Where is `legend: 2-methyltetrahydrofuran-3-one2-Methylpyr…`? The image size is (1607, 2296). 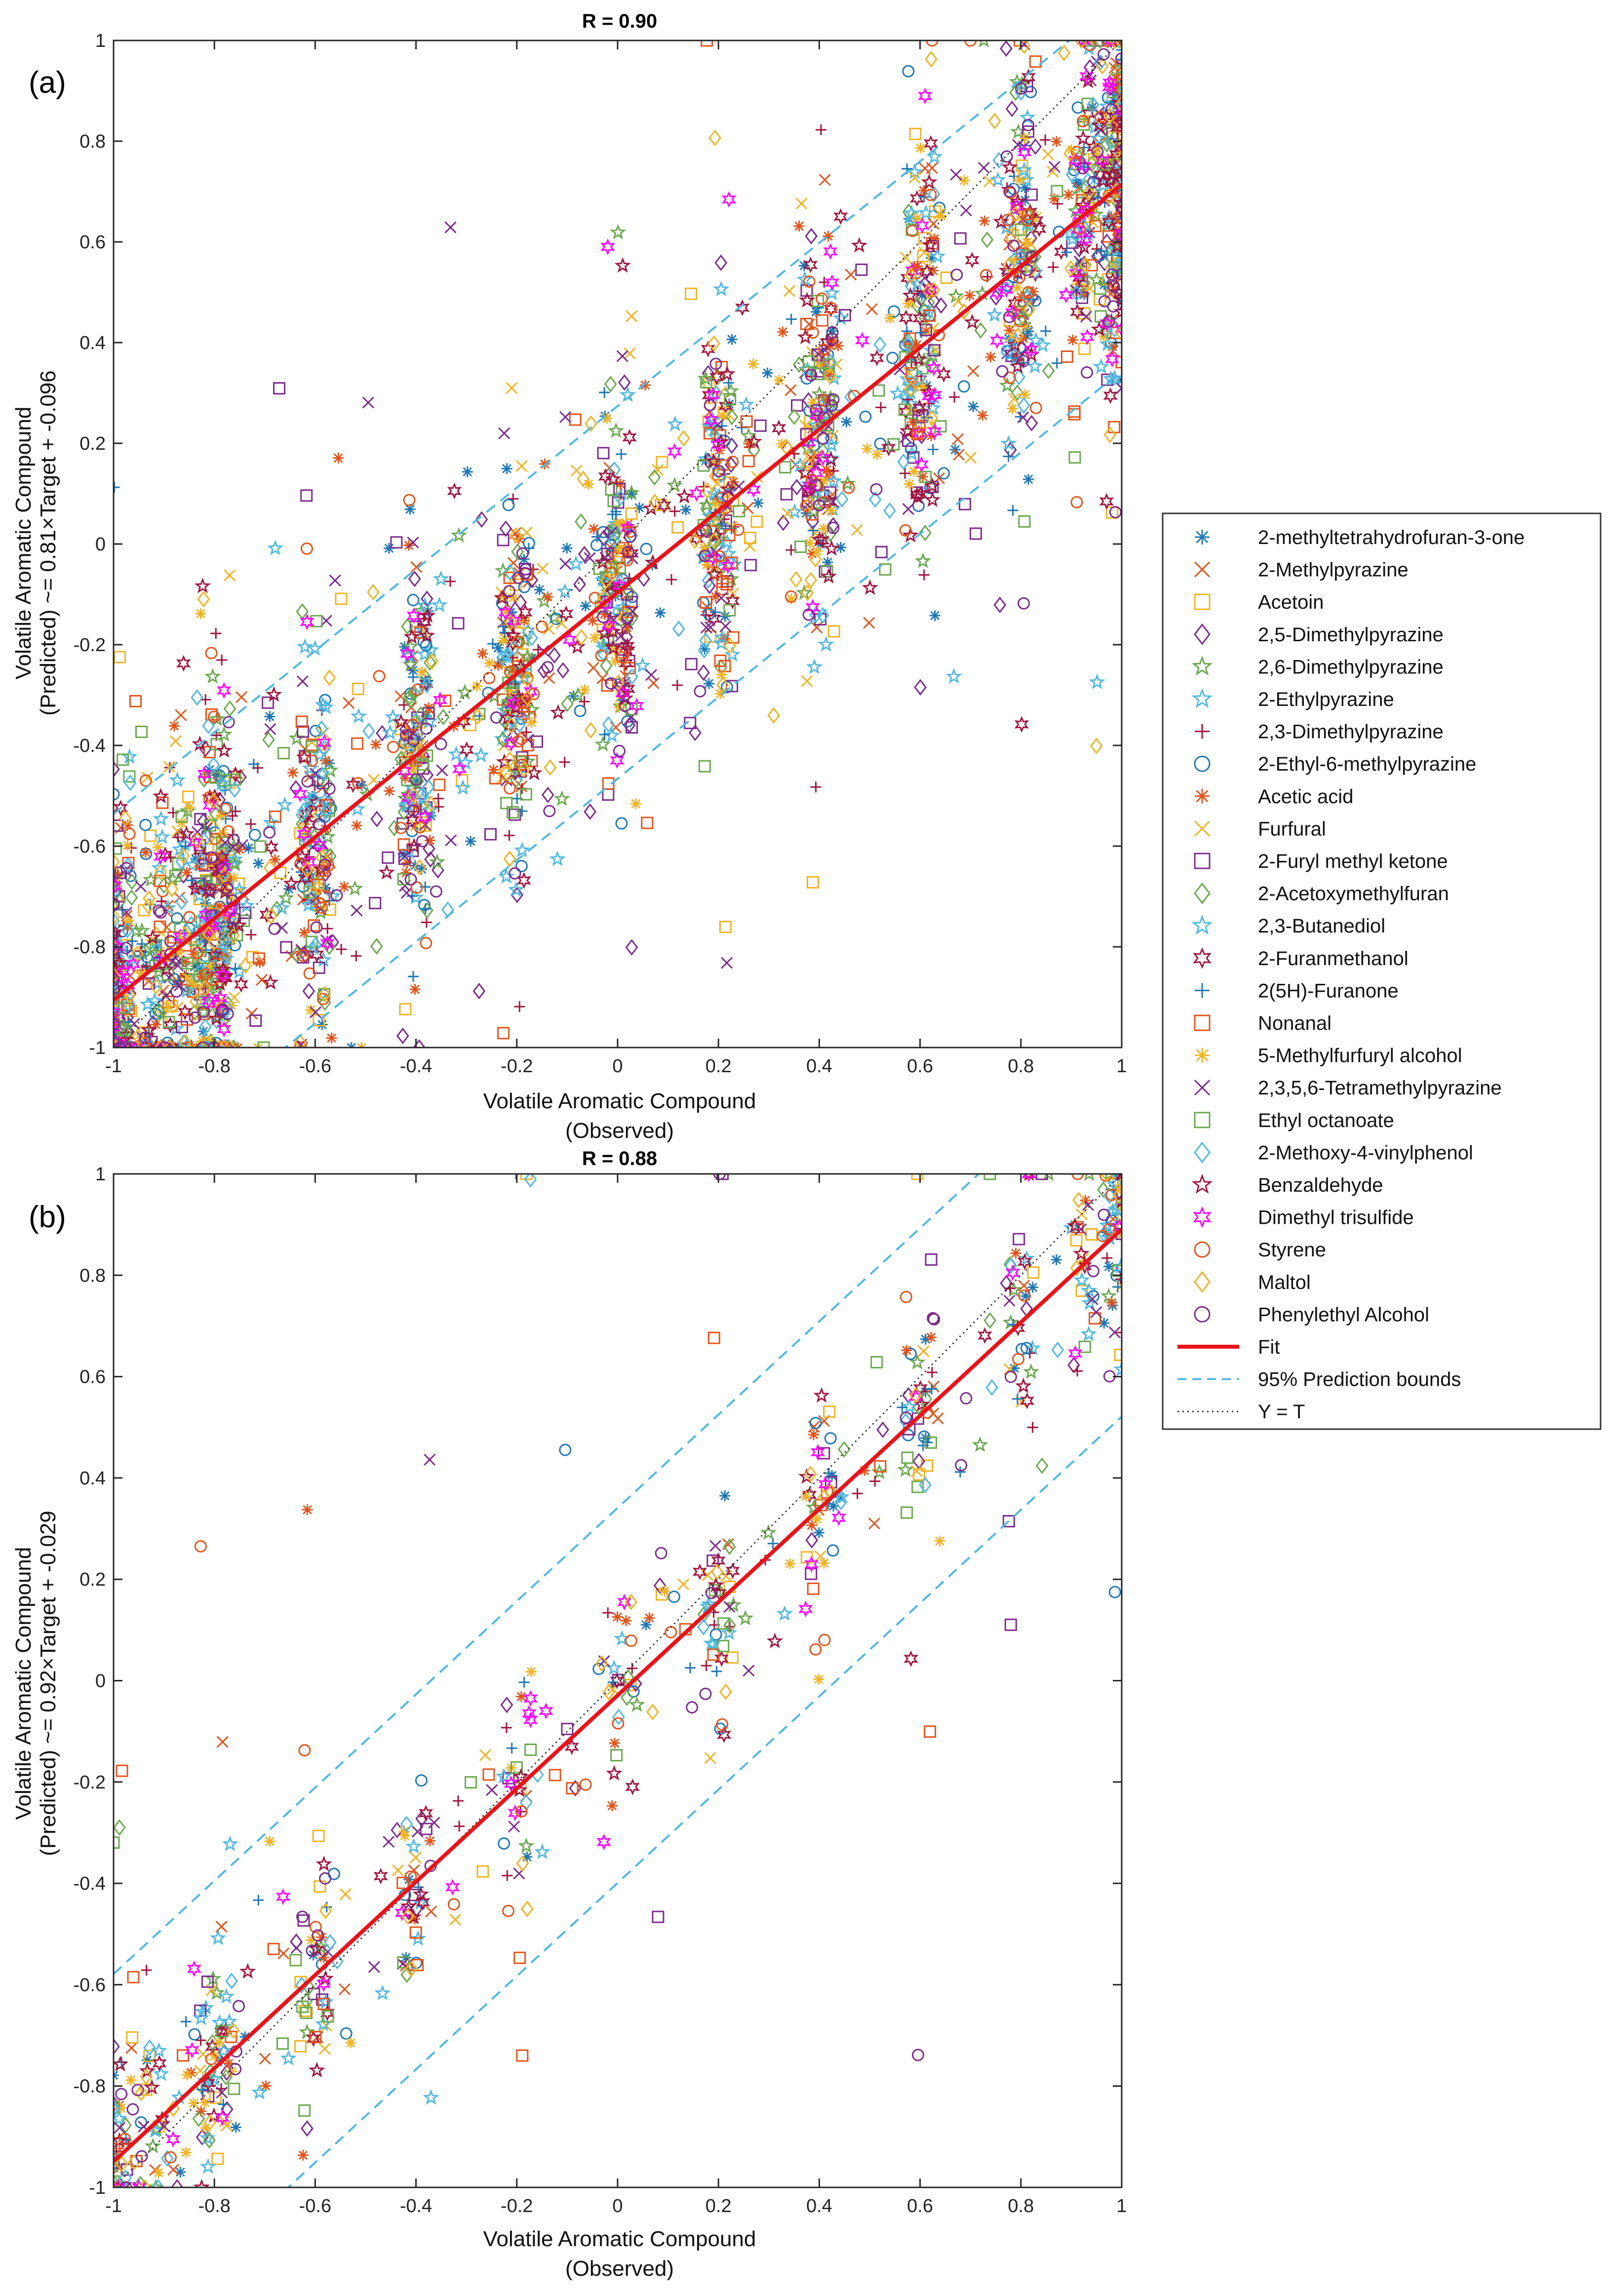
legend: 2-methyltetrahydrofuran-3-one2-Methylpyr… is located at coordinates (1382, 971).